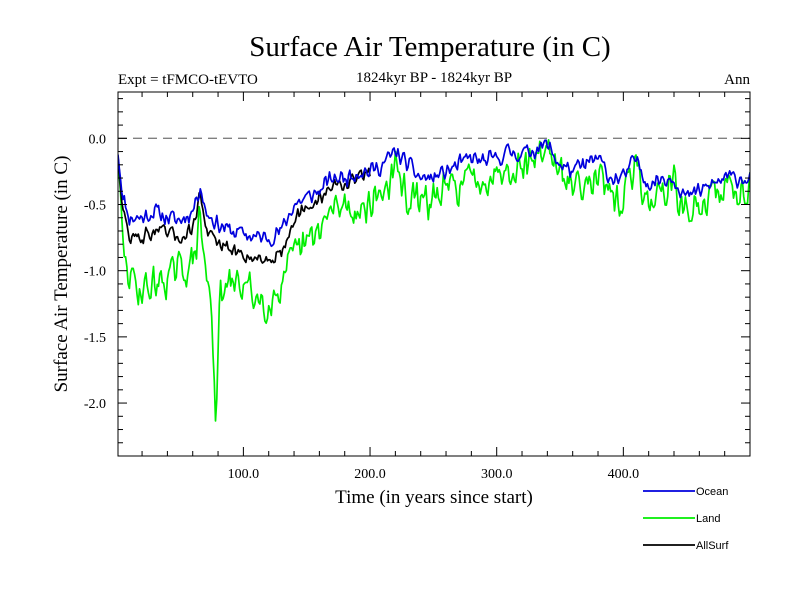 This screenshot has height=600, width=800. What do you see at coordinates (624, 474) in the screenshot?
I see `x-tick-label: 400.0` at bounding box center [624, 474].